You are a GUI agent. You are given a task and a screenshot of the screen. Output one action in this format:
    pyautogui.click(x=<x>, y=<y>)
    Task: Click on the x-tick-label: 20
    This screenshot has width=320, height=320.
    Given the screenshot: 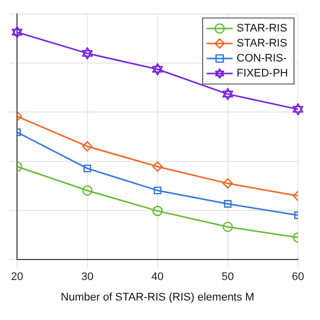 What is the action you would take?
    pyautogui.click(x=17, y=277)
    